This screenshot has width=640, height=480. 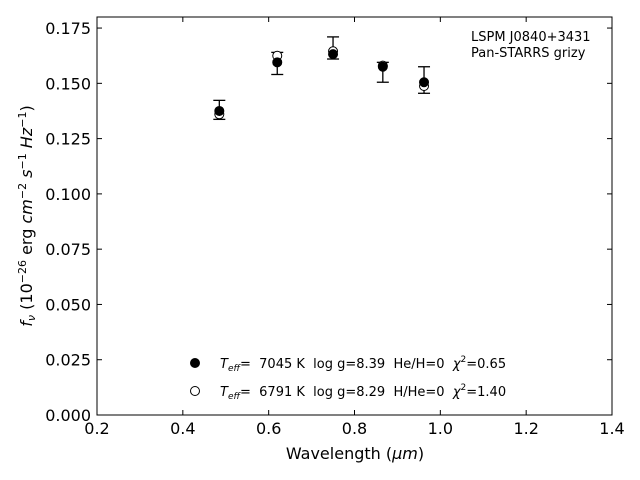 I want to click on y-tick-label: 0.150, so click(x=68, y=83).